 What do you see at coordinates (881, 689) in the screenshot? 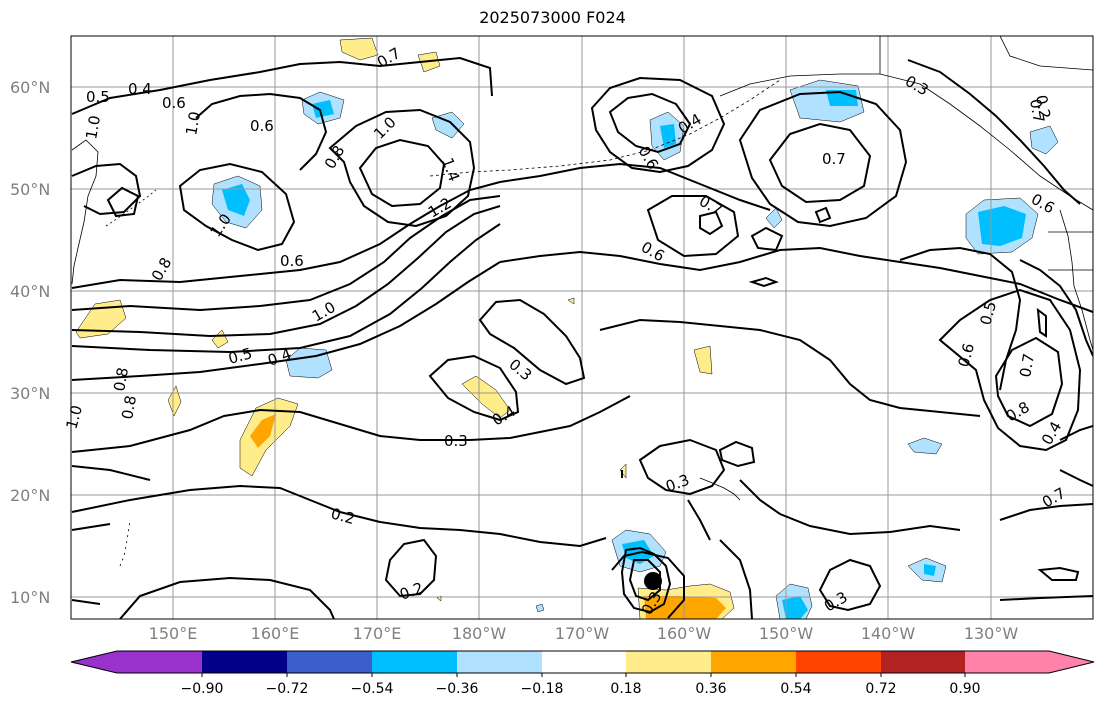
I see `colorbar-tick-label: 0.72` at bounding box center [881, 689].